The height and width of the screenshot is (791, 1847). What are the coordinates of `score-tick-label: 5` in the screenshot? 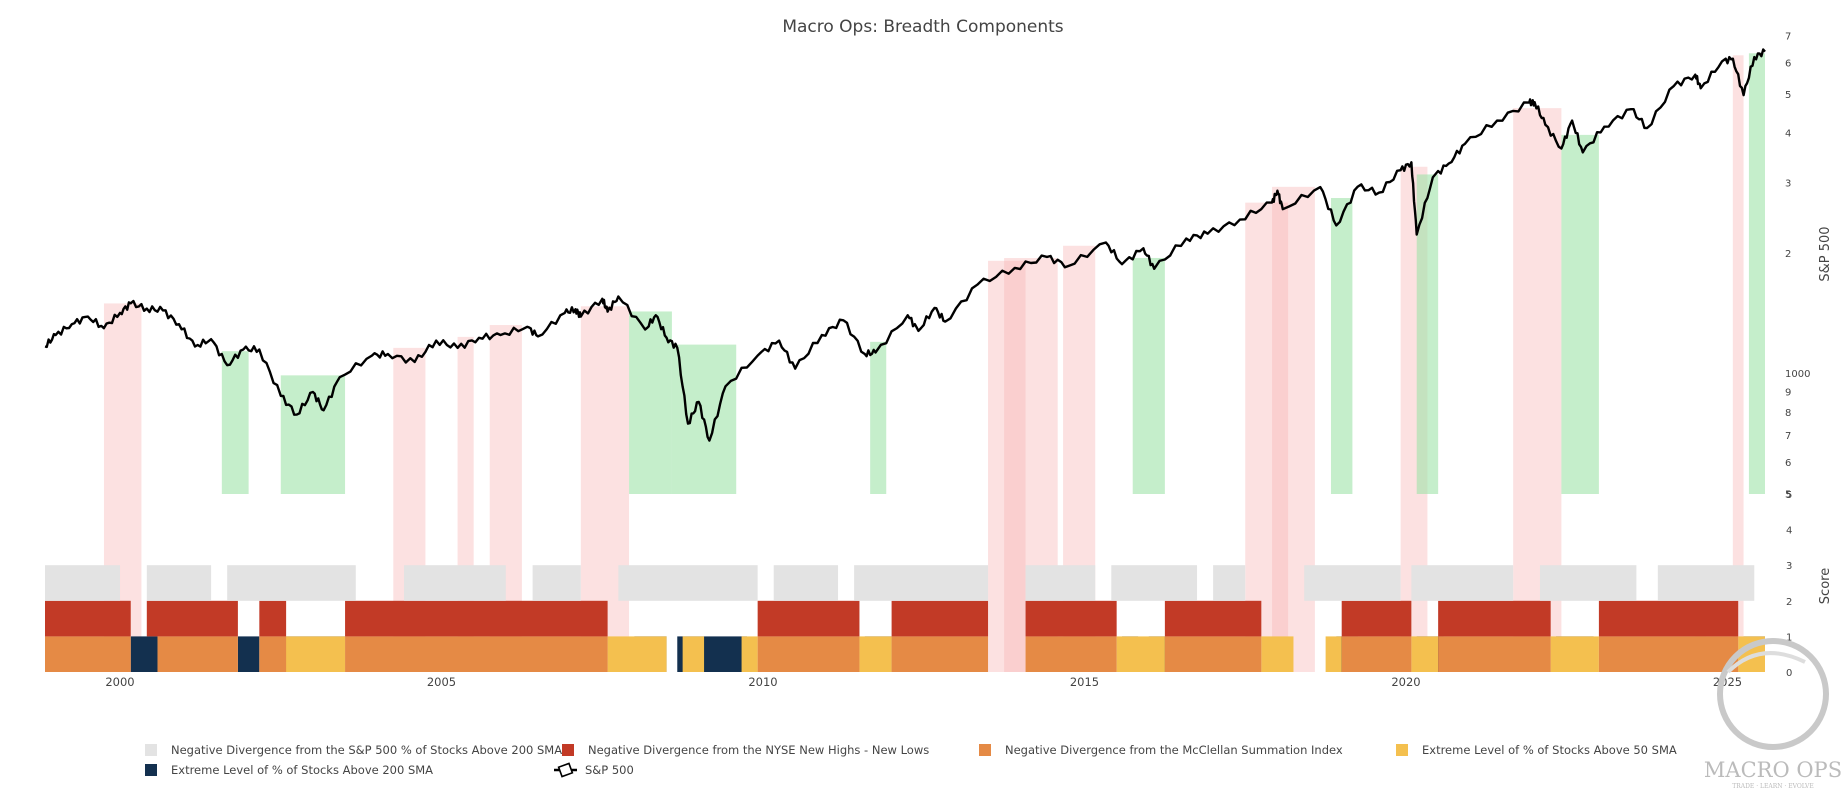 It's located at (1789, 495).